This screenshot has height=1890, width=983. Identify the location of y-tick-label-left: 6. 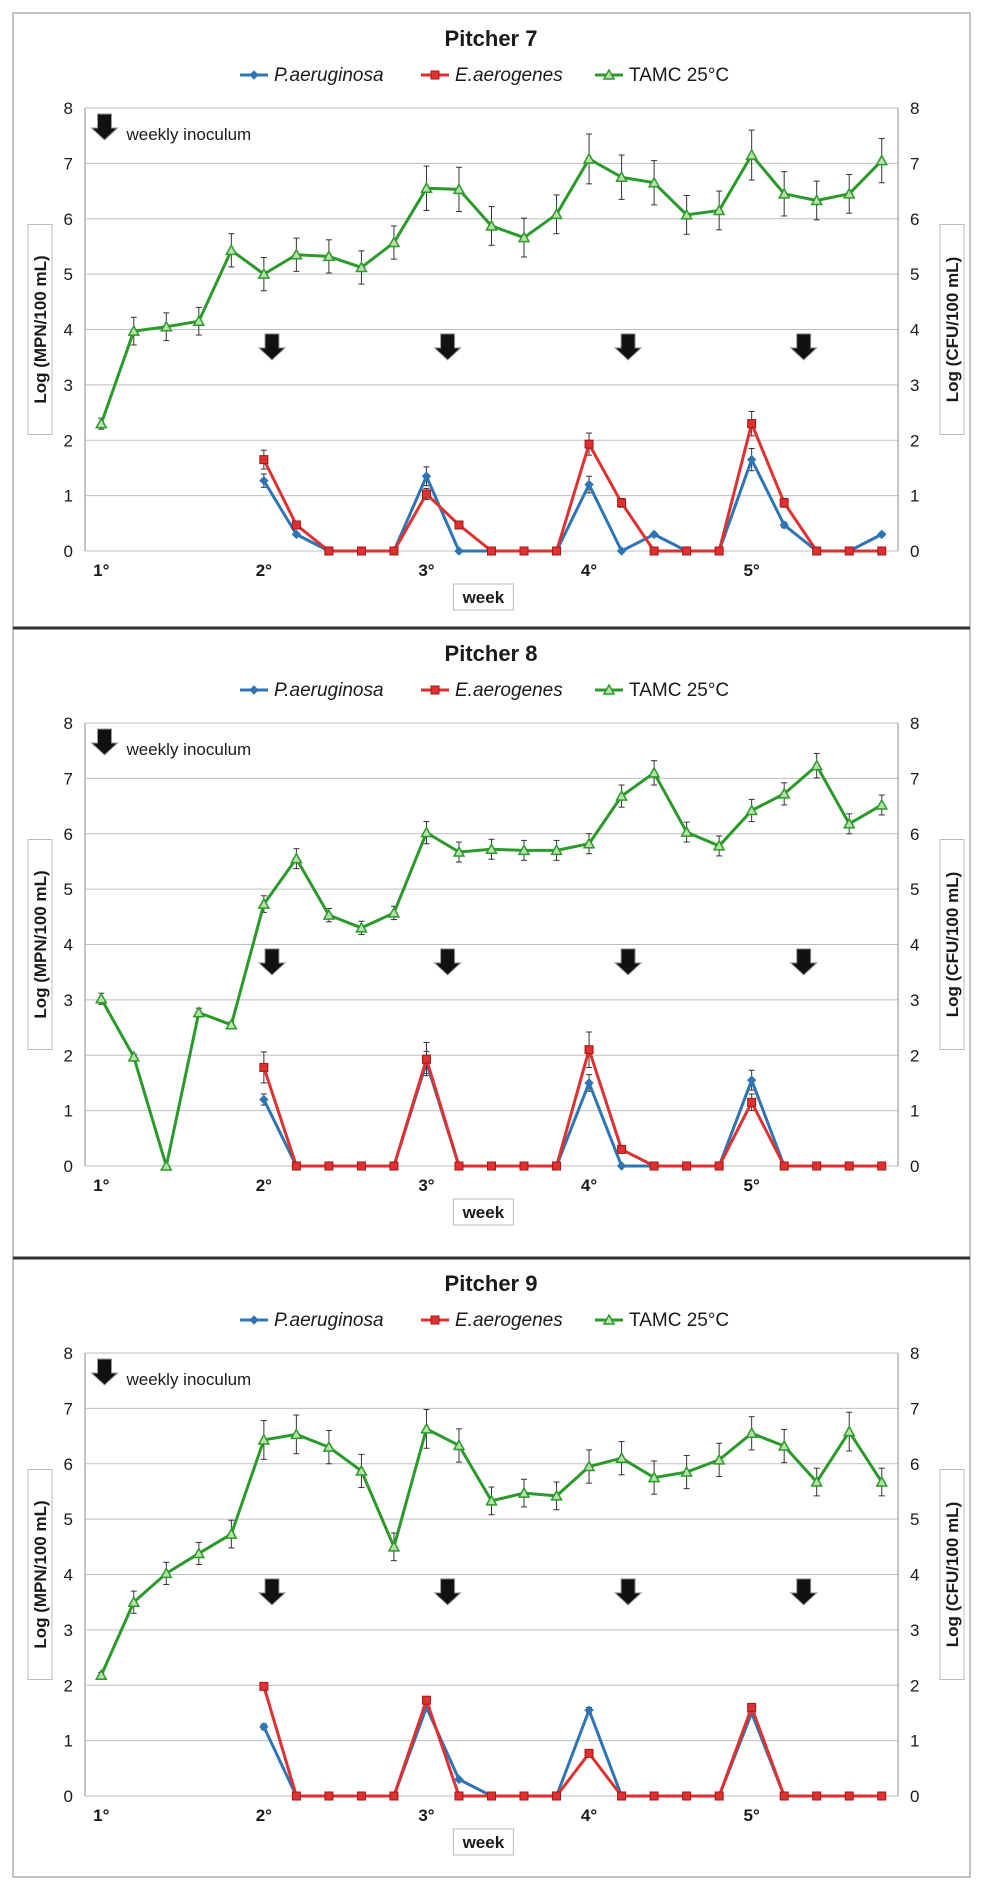
(68, 834).